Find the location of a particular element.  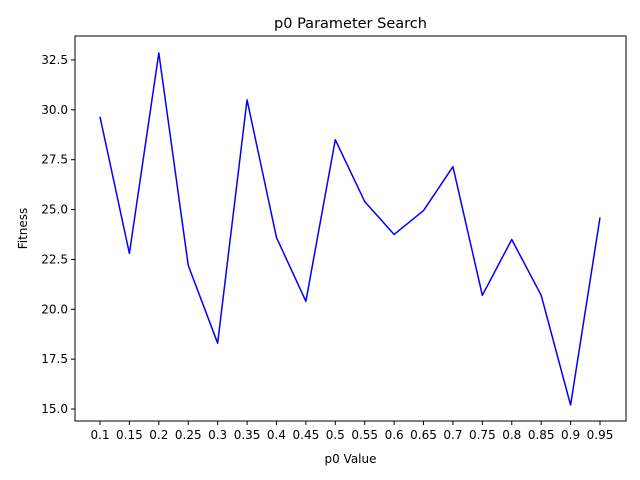

y-tick-label: 15.0 is located at coordinates (54, 409).